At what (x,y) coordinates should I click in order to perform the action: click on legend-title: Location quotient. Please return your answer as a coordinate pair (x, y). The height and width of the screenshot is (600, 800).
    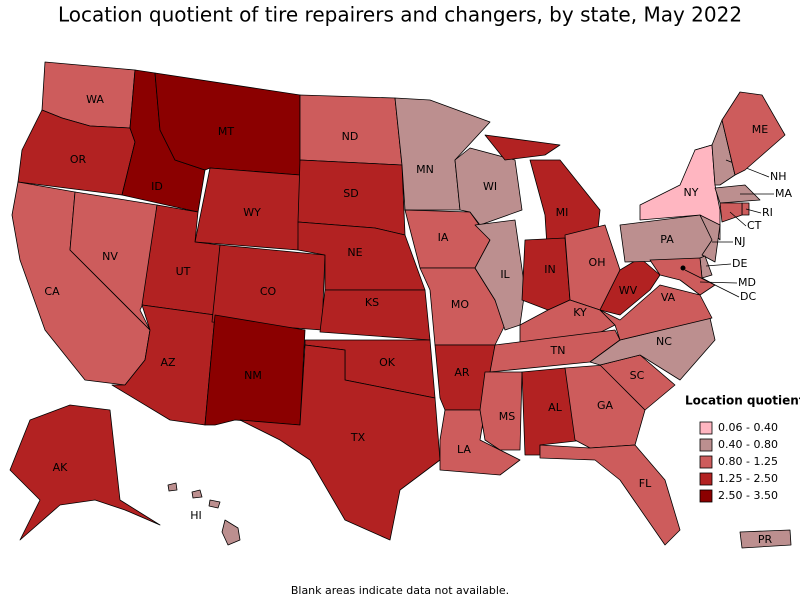
    Looking at the image, I should click on (742, 401).